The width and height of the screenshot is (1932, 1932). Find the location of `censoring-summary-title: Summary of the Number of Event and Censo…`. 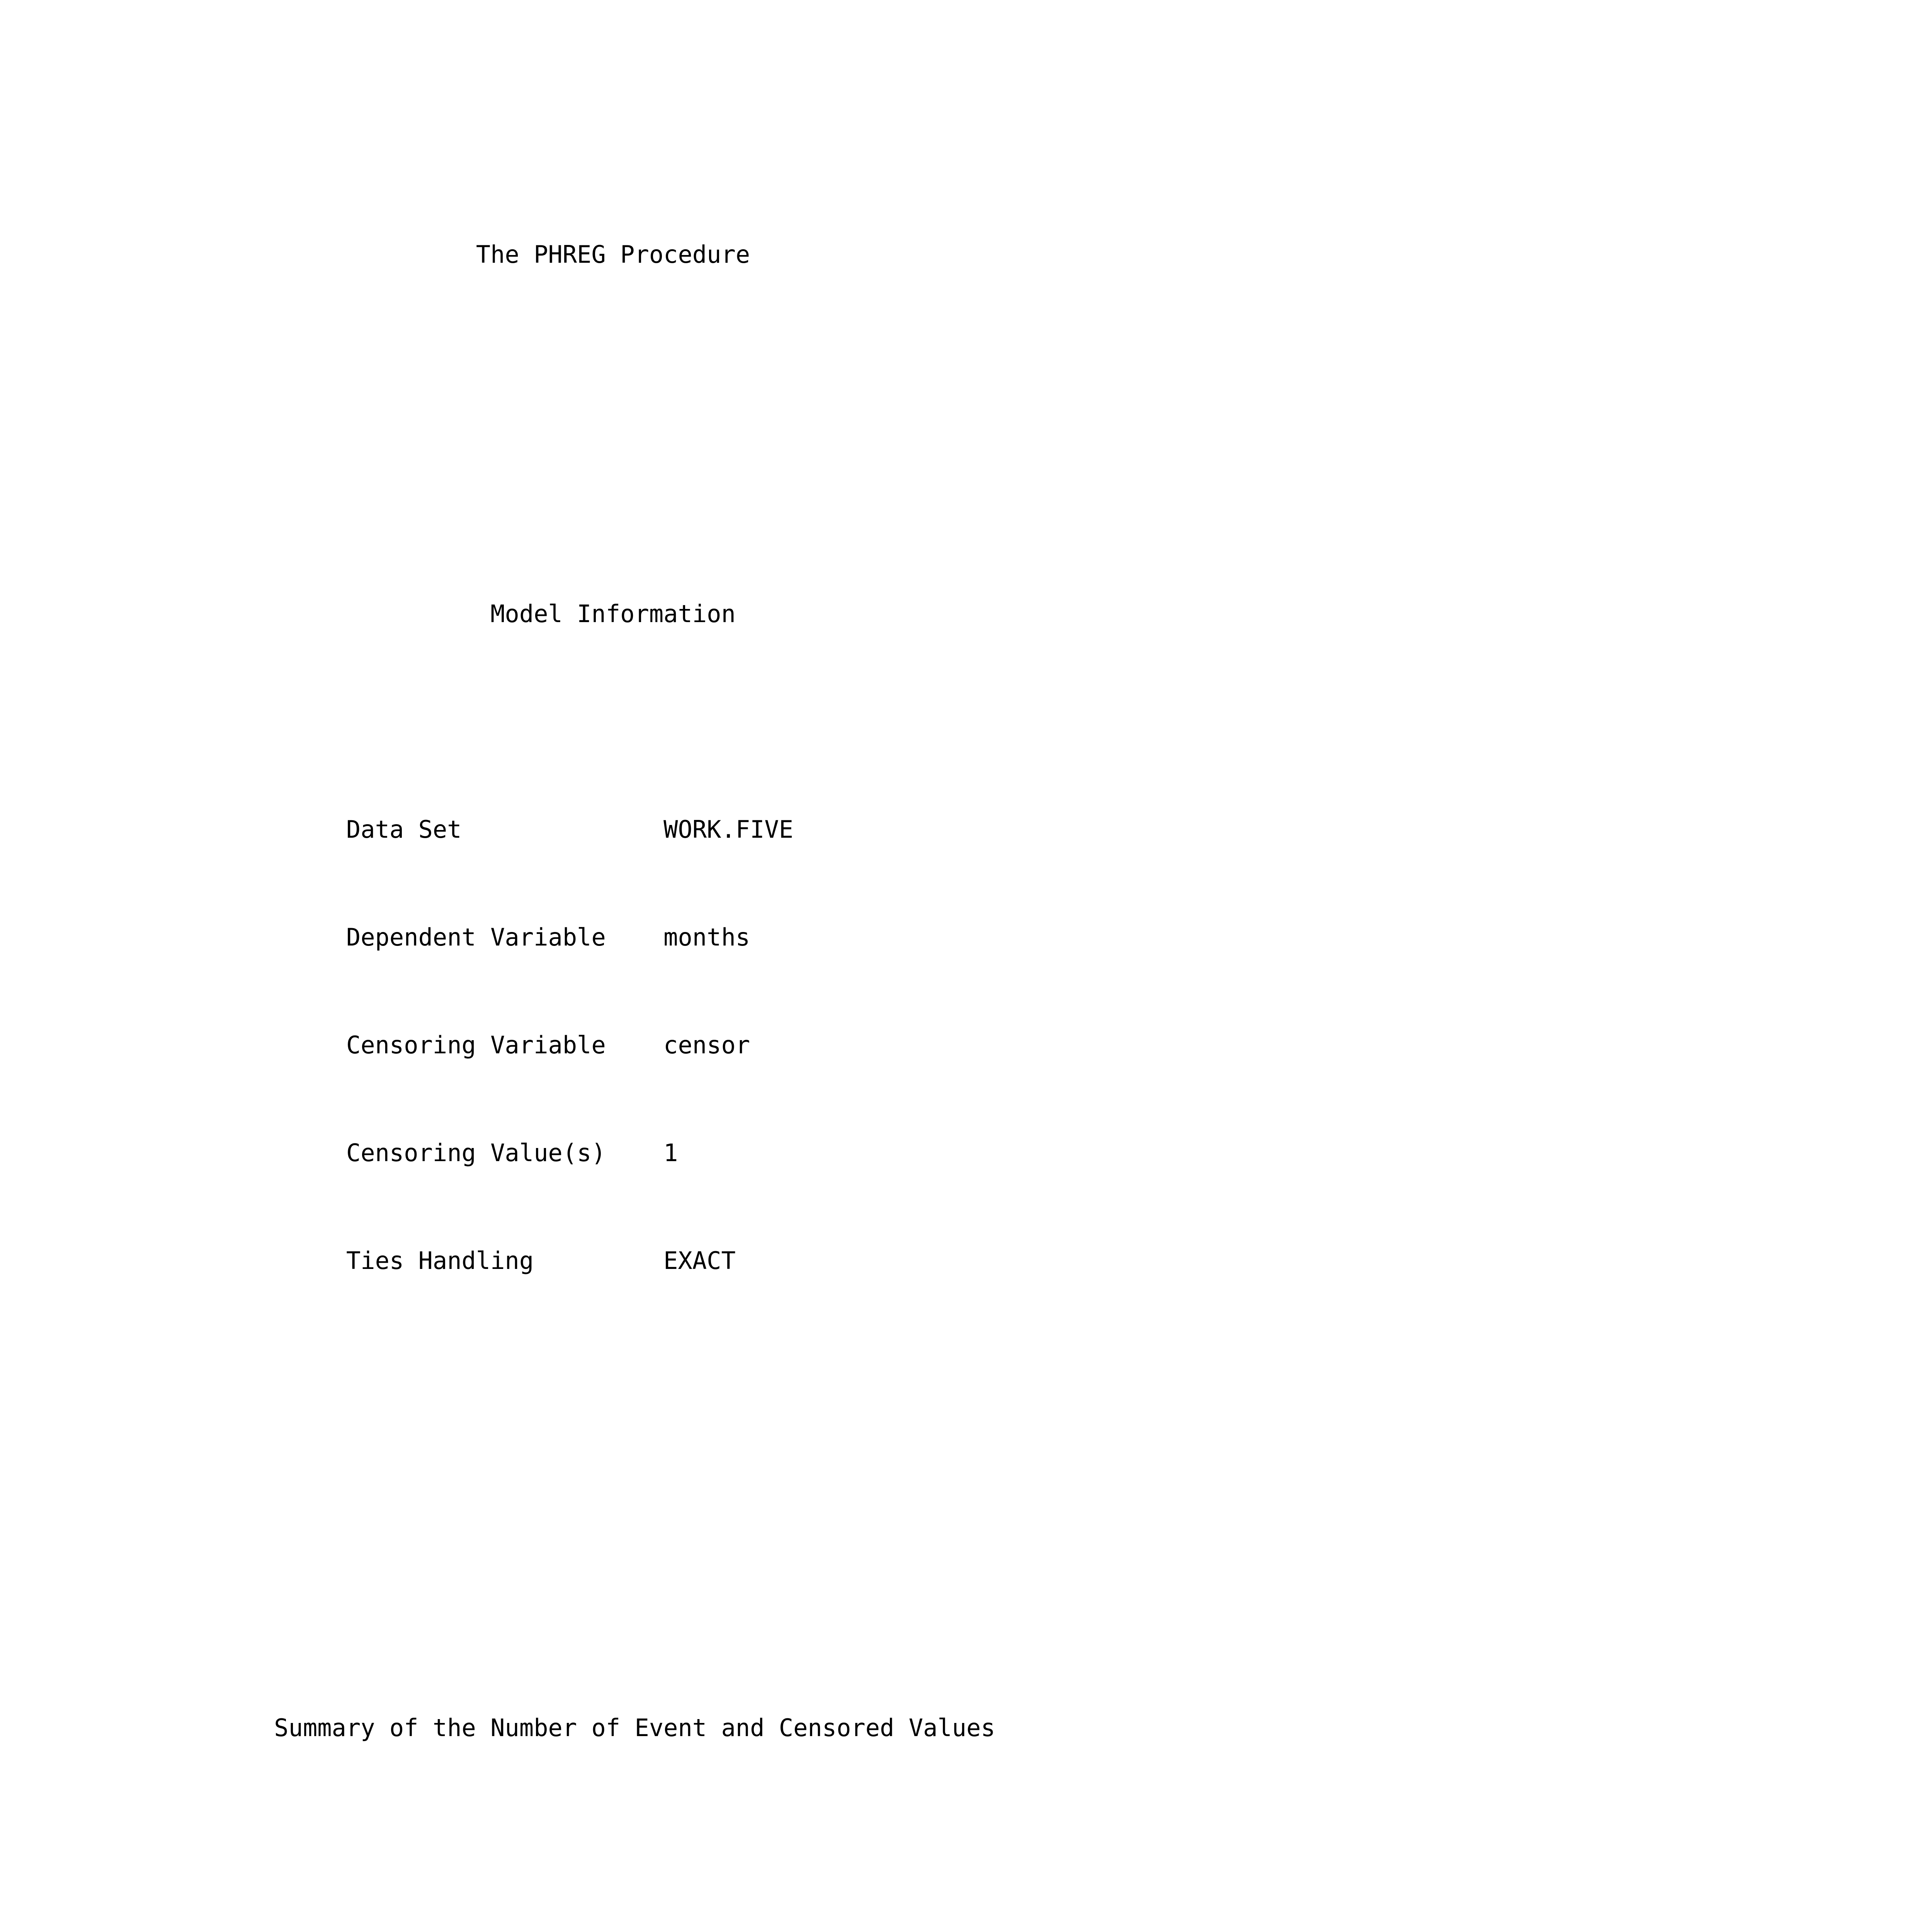

censoring-summary-title: Summary of the Number of Event and Censo… is located at coordinates (606, 1728).